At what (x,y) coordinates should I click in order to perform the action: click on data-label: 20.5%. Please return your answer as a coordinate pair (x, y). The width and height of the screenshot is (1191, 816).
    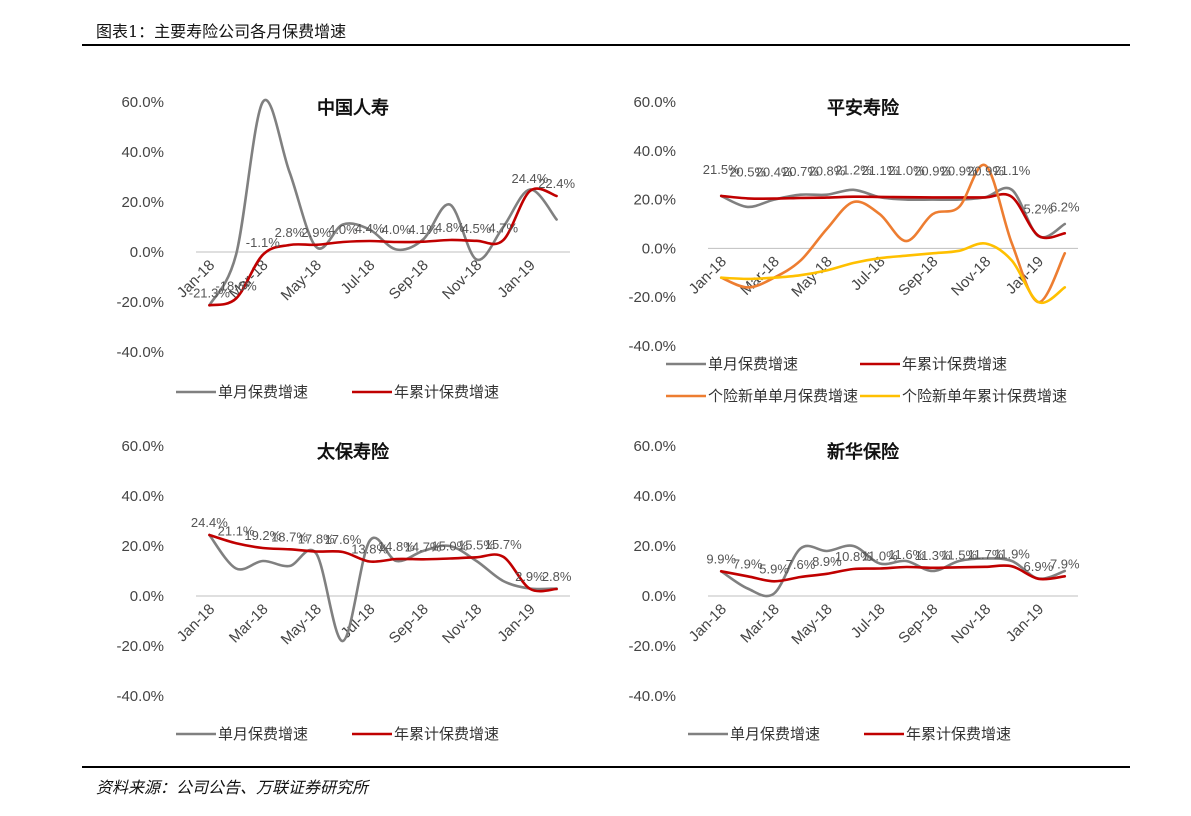
    Looking at the image, I should click on (747, 171).